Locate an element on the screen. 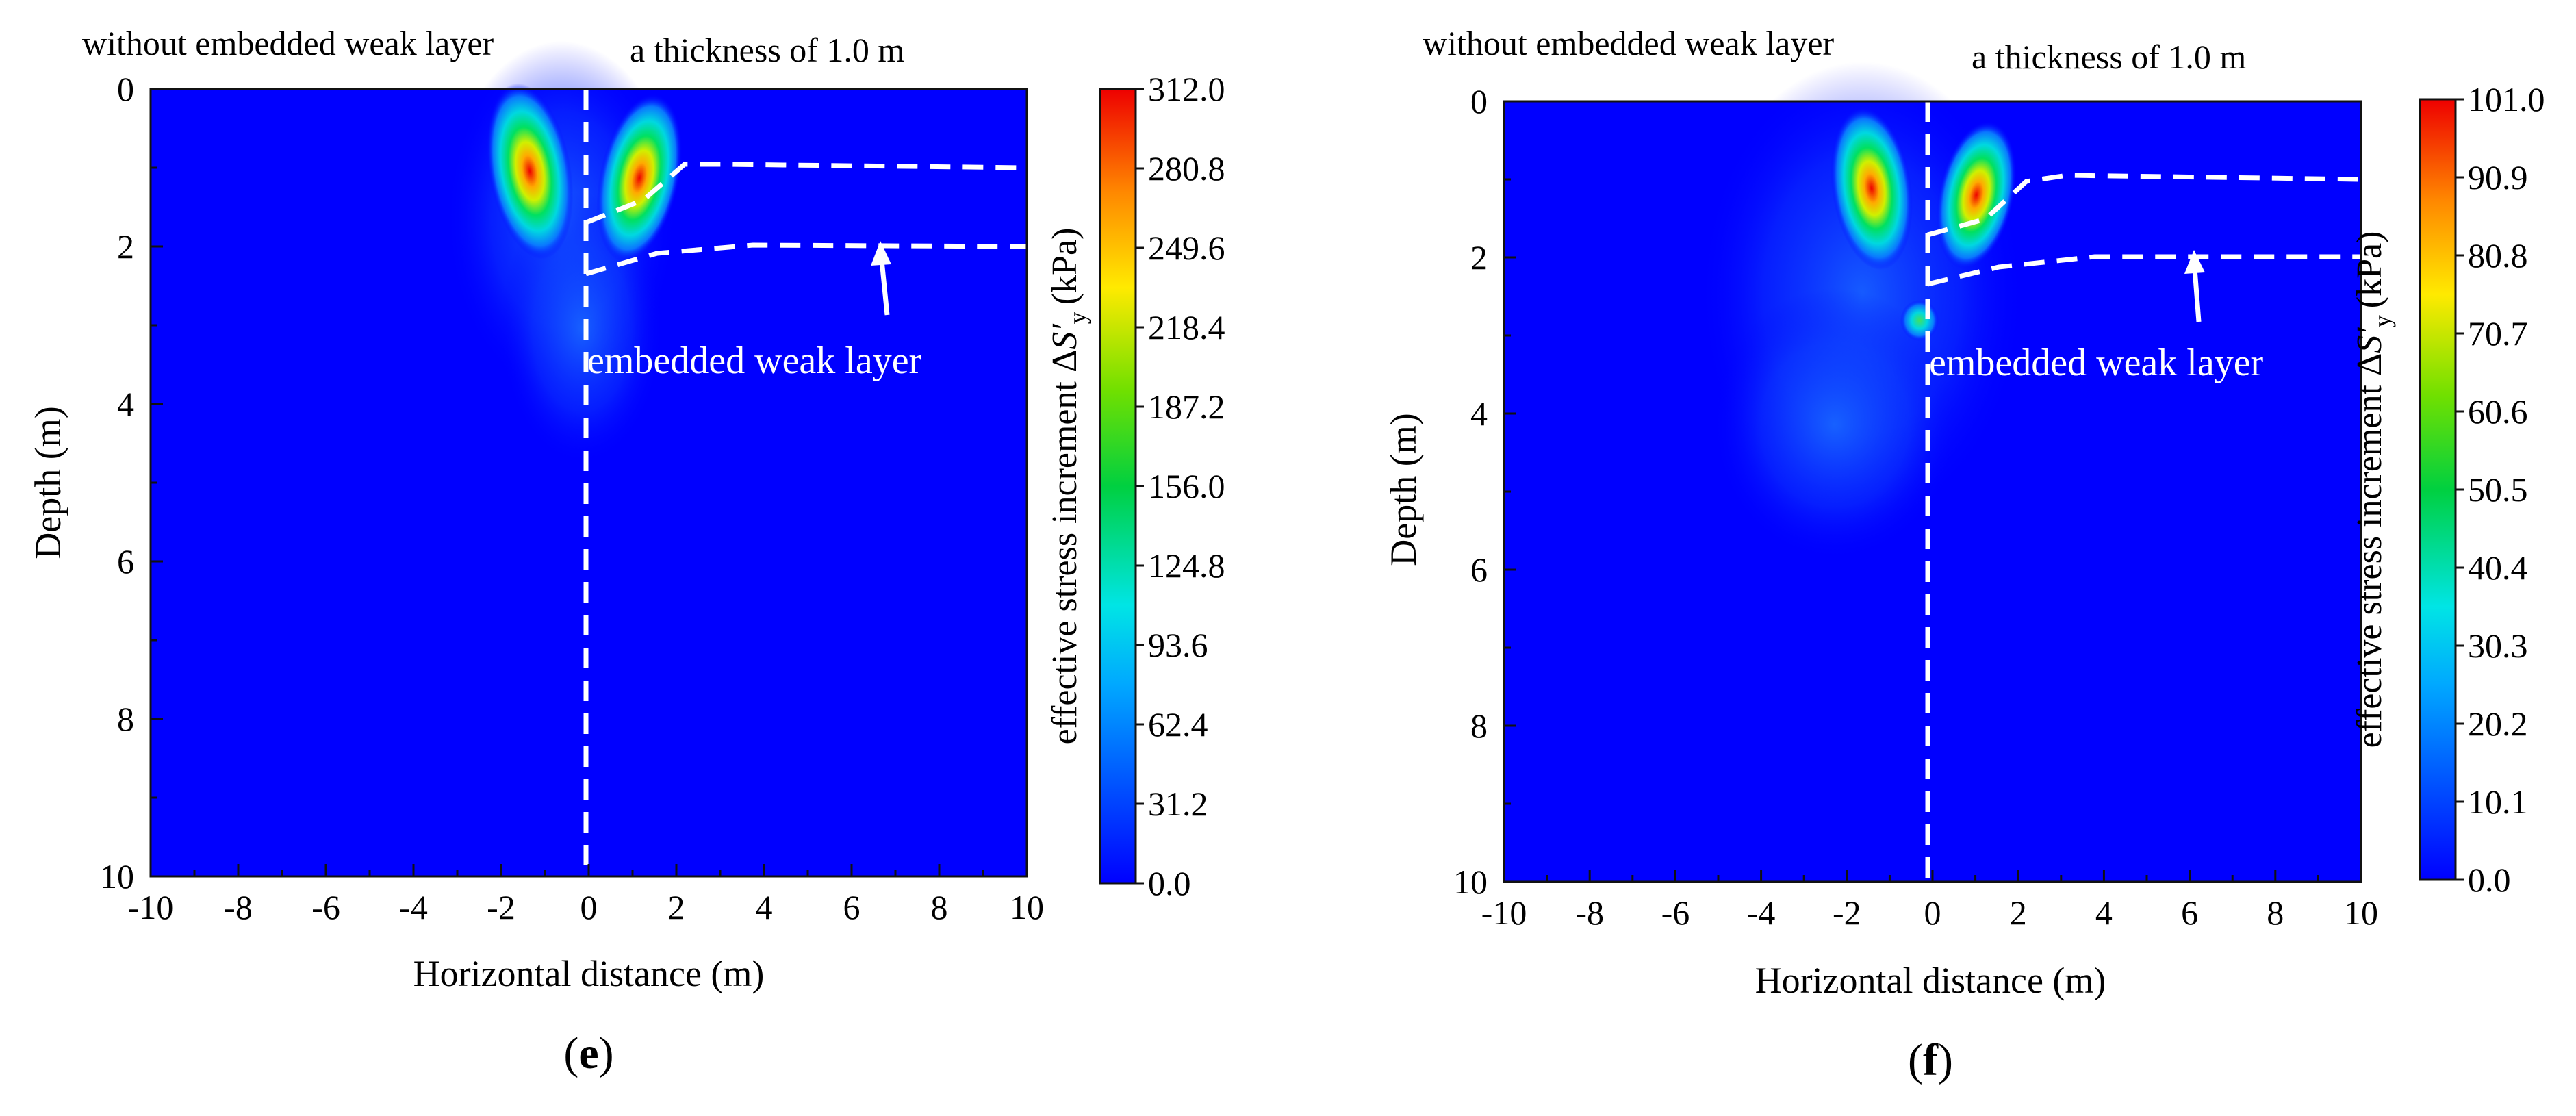 This screenshot has height=1116, width=2576. colorbar-tick-label: 62.4 is located at coordinates (1178, 725).